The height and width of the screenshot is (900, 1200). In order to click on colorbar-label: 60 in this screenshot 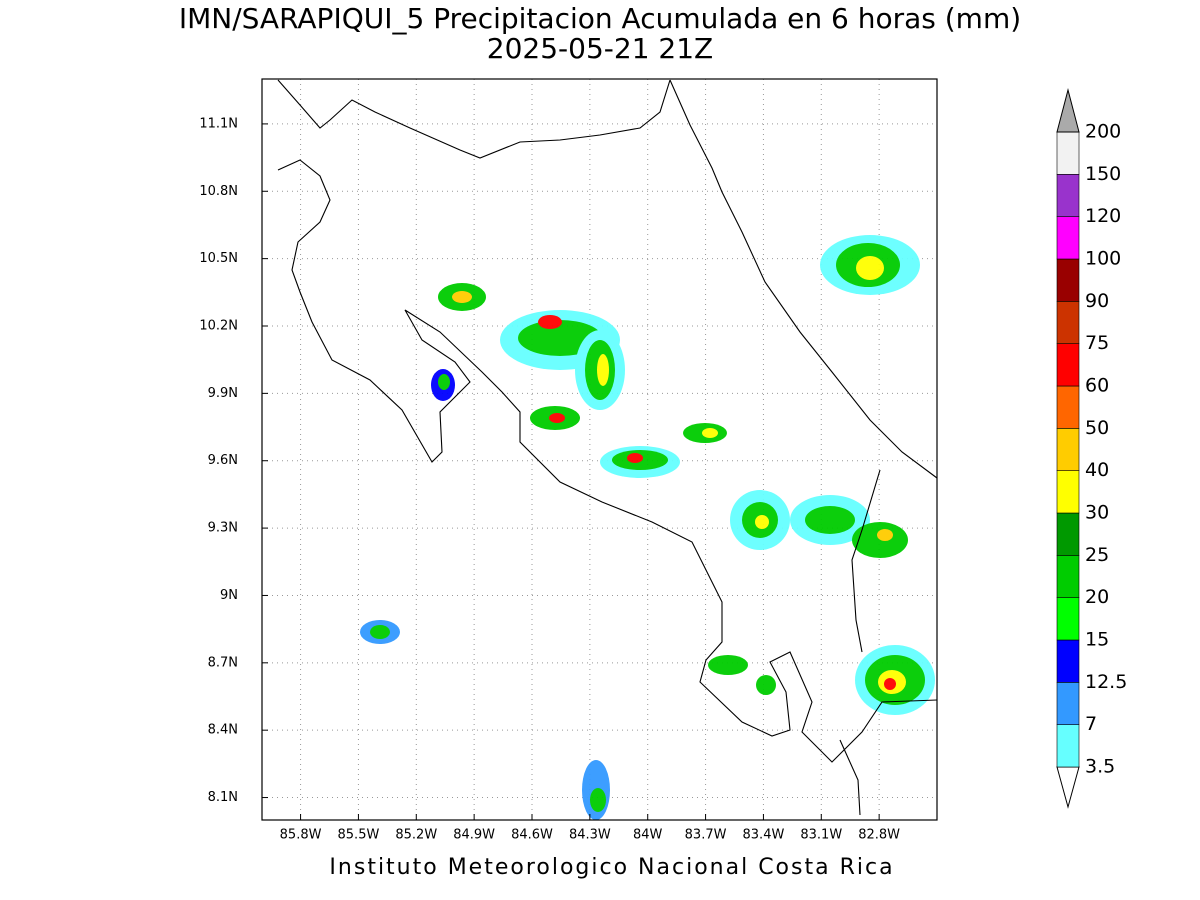, I will do `click(1097, 386)`.